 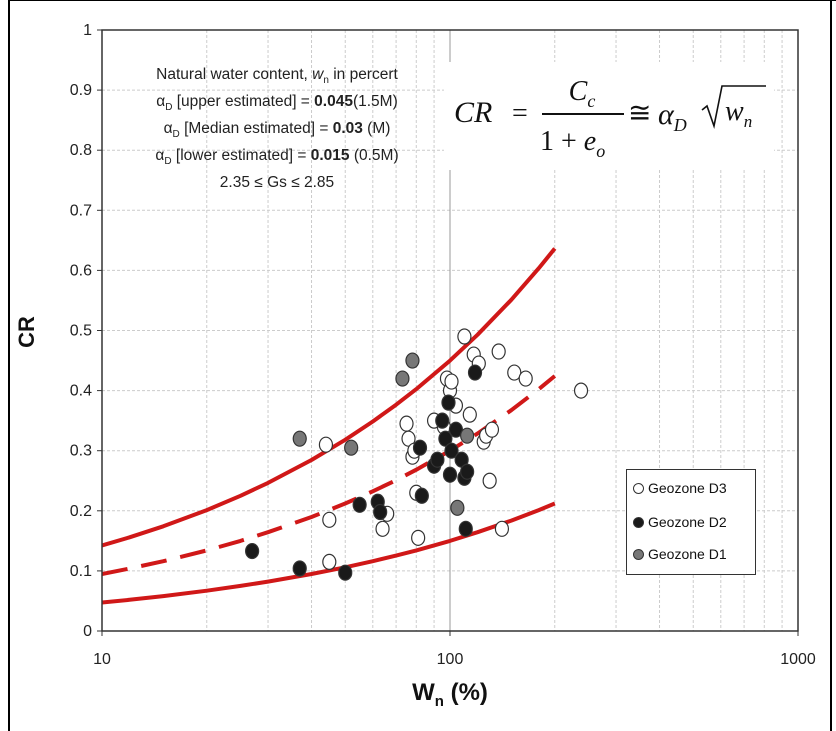 What do you see at coordinates (81, 210) in the screenshot?
I see `y-tick-label: 0.7` at bounding box center [81, 210].